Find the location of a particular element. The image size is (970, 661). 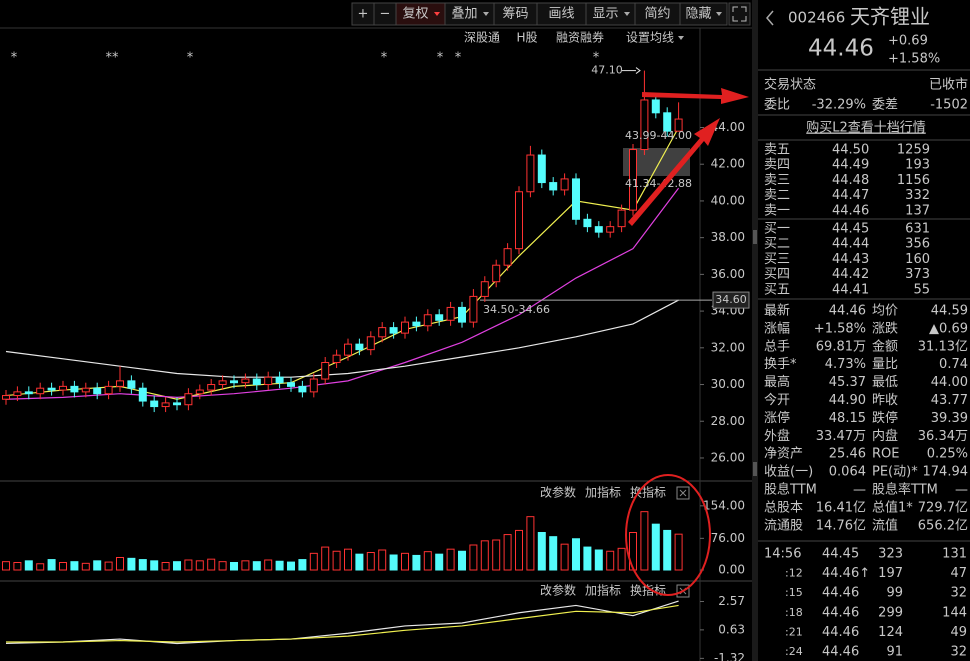

stat-value: 33.47万 is located at coordinates (841, 436).